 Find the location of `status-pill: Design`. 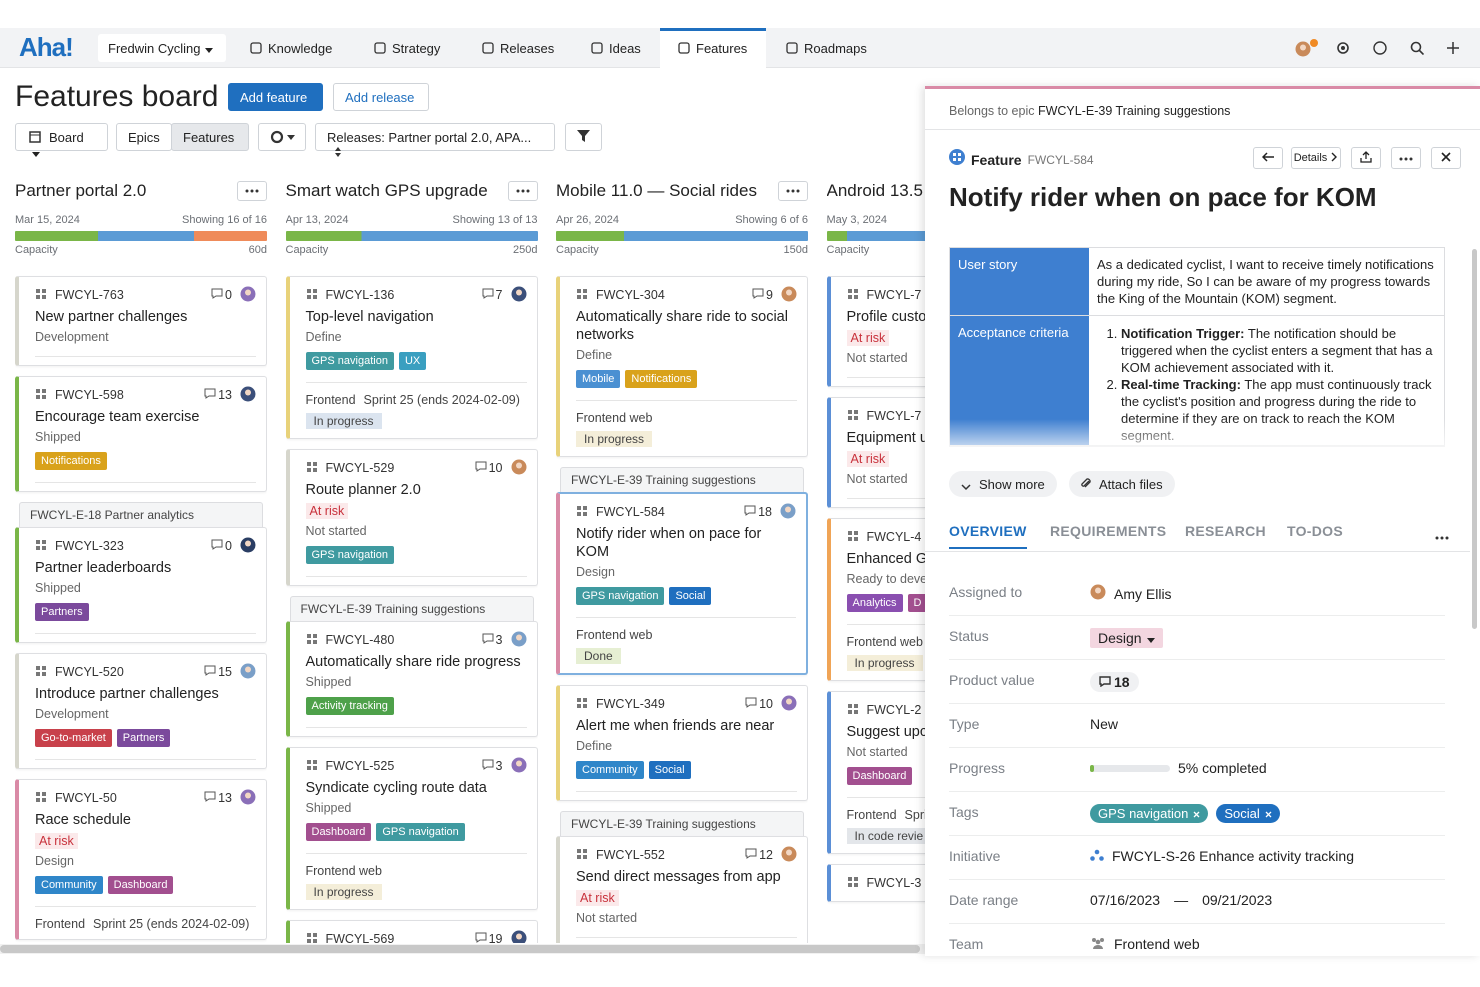

status-pill: Design is located at coordinates (1126, 638).